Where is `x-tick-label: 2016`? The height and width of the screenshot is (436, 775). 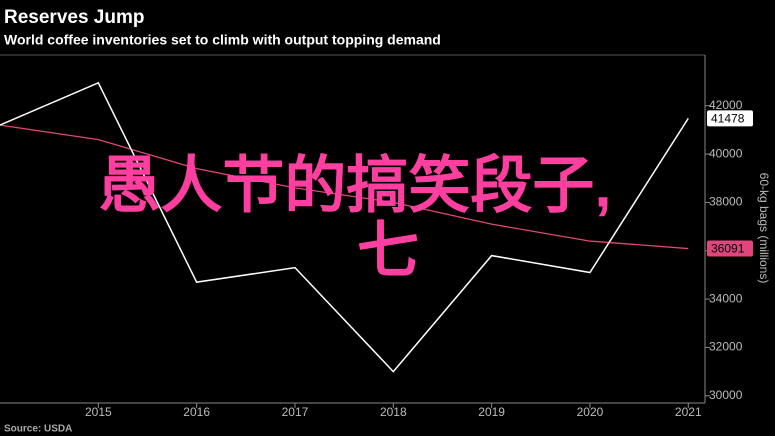 x-tick-label: 2016 is located at coordinates (196, 412).